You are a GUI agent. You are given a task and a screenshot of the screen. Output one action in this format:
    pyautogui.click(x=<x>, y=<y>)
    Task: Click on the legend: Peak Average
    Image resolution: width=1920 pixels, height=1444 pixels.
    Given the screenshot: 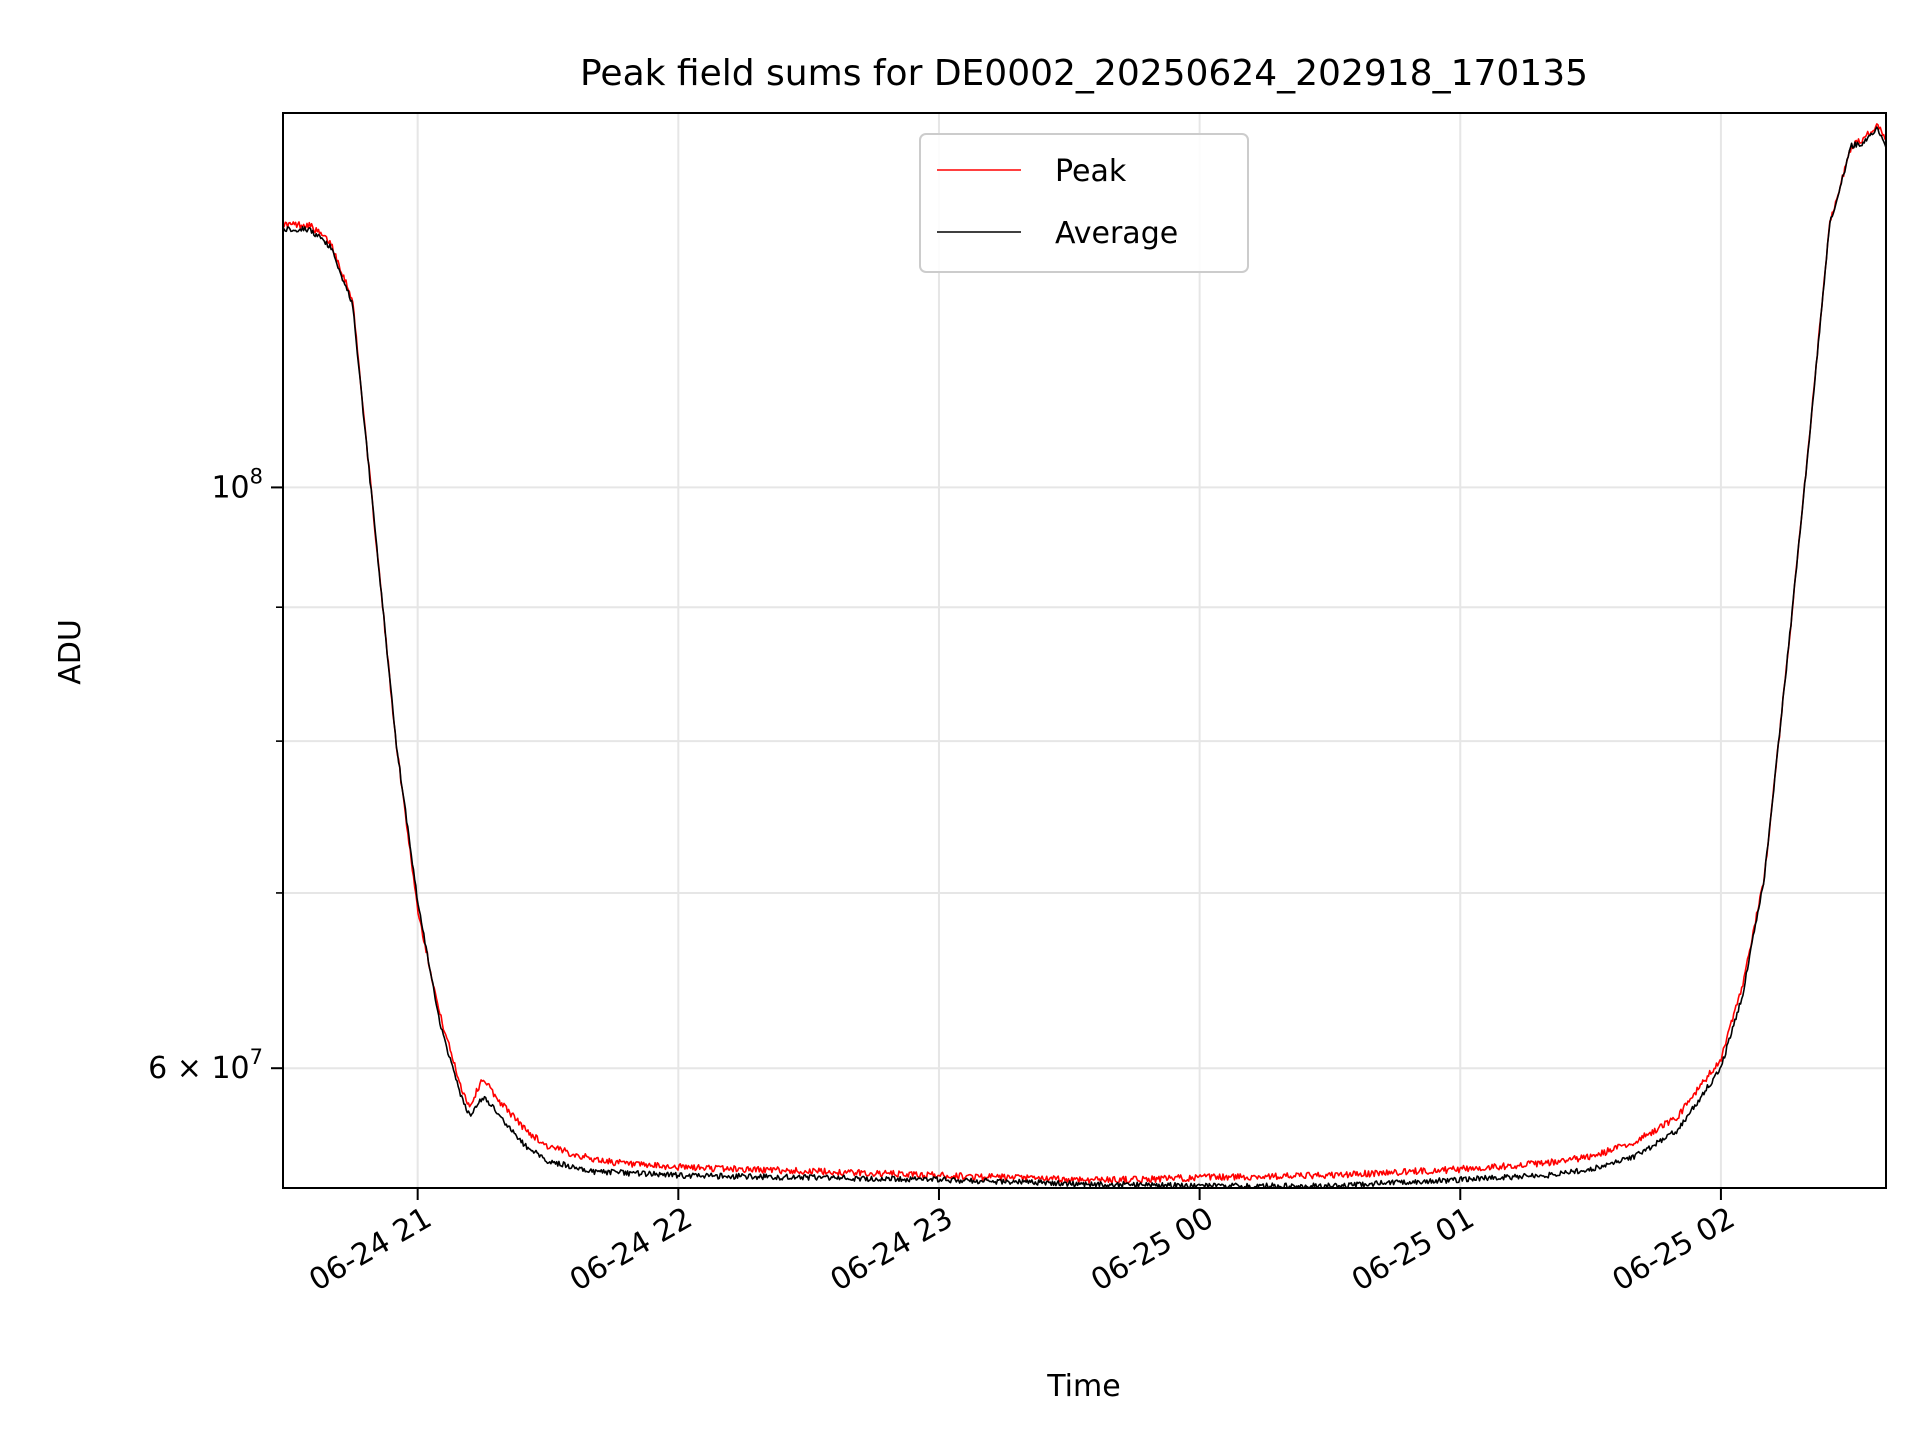 What is the action you would take?
    pyautogui.click(x=1084, y=203)
    